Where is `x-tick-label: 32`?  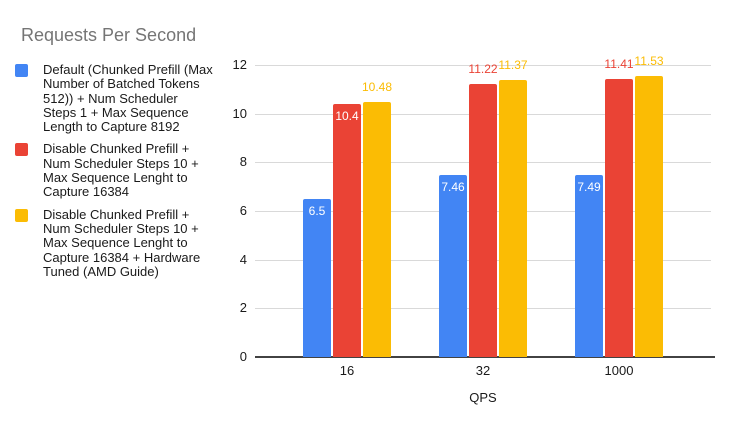 x-tick-label: 32 is located at coordinates (483, 370).